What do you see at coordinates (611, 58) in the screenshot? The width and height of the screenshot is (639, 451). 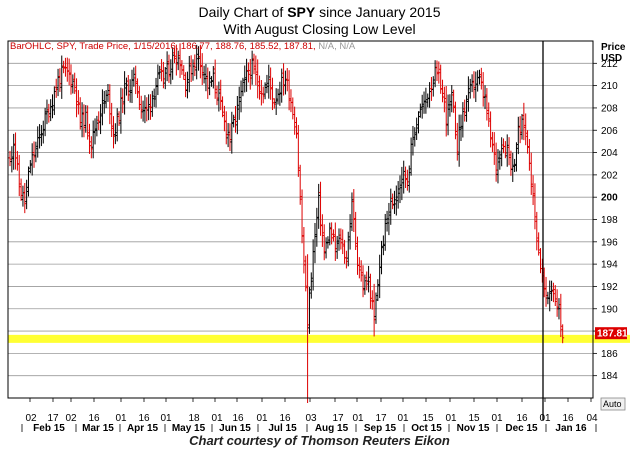 I see `axis-header-usd: USD` at bounding box center [611, 58].